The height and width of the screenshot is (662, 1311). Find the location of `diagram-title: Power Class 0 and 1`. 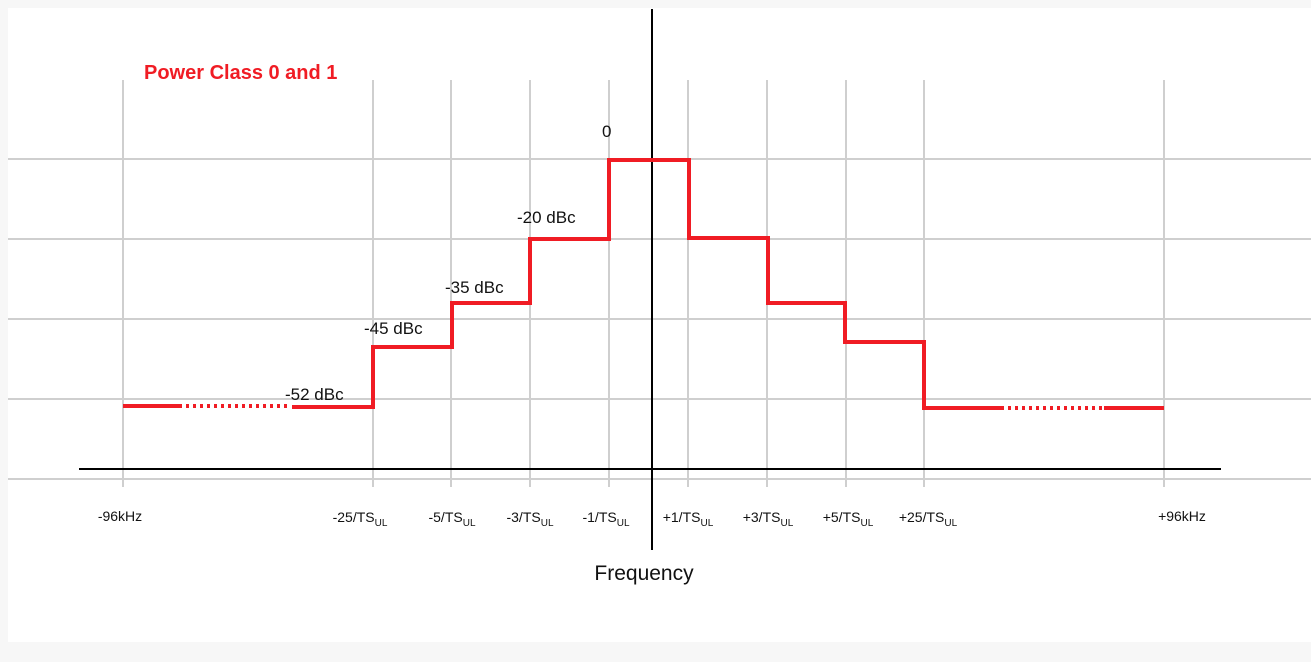

diagram-title: Power Class 0 and 1 is located at coordinates (240, 73).